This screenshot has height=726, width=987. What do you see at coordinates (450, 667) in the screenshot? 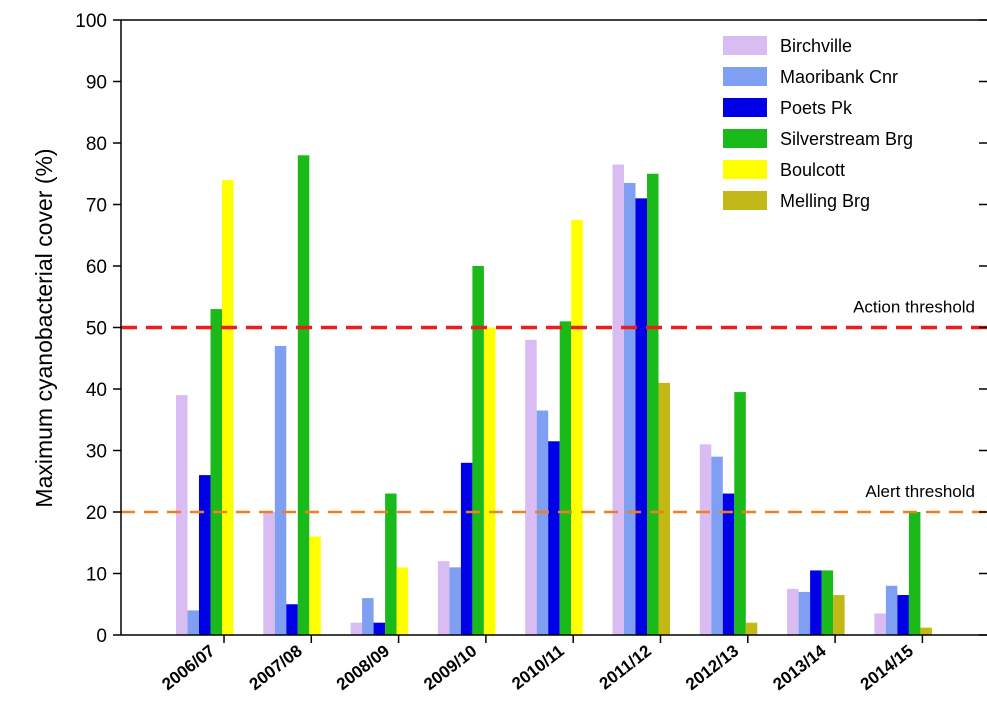
I see `x-tick-label: 2009/10` at bounding box center [450, 667].